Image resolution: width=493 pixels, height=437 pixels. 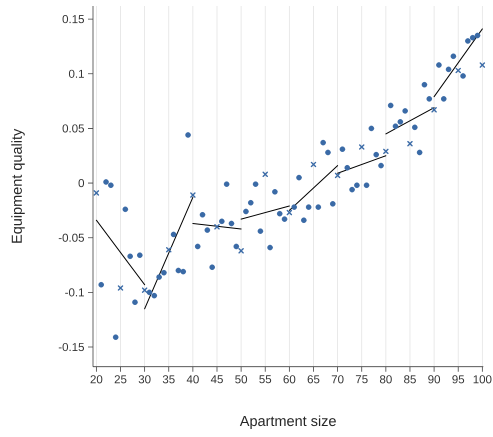 I want to click on x-axis-title: Apartment size, so click(x=288, y=422).